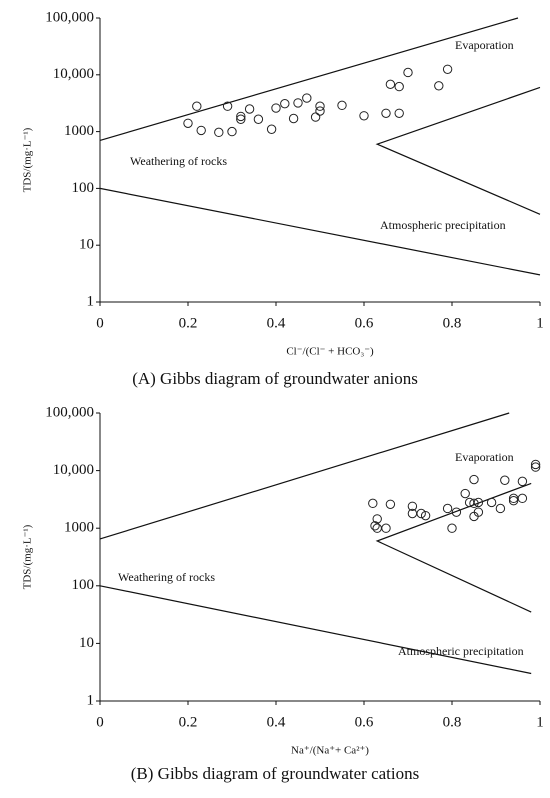 The image size is (550, 798). I want to click on caption: (B) Gibbs diagram of groundwater cations, so click(275, 773).